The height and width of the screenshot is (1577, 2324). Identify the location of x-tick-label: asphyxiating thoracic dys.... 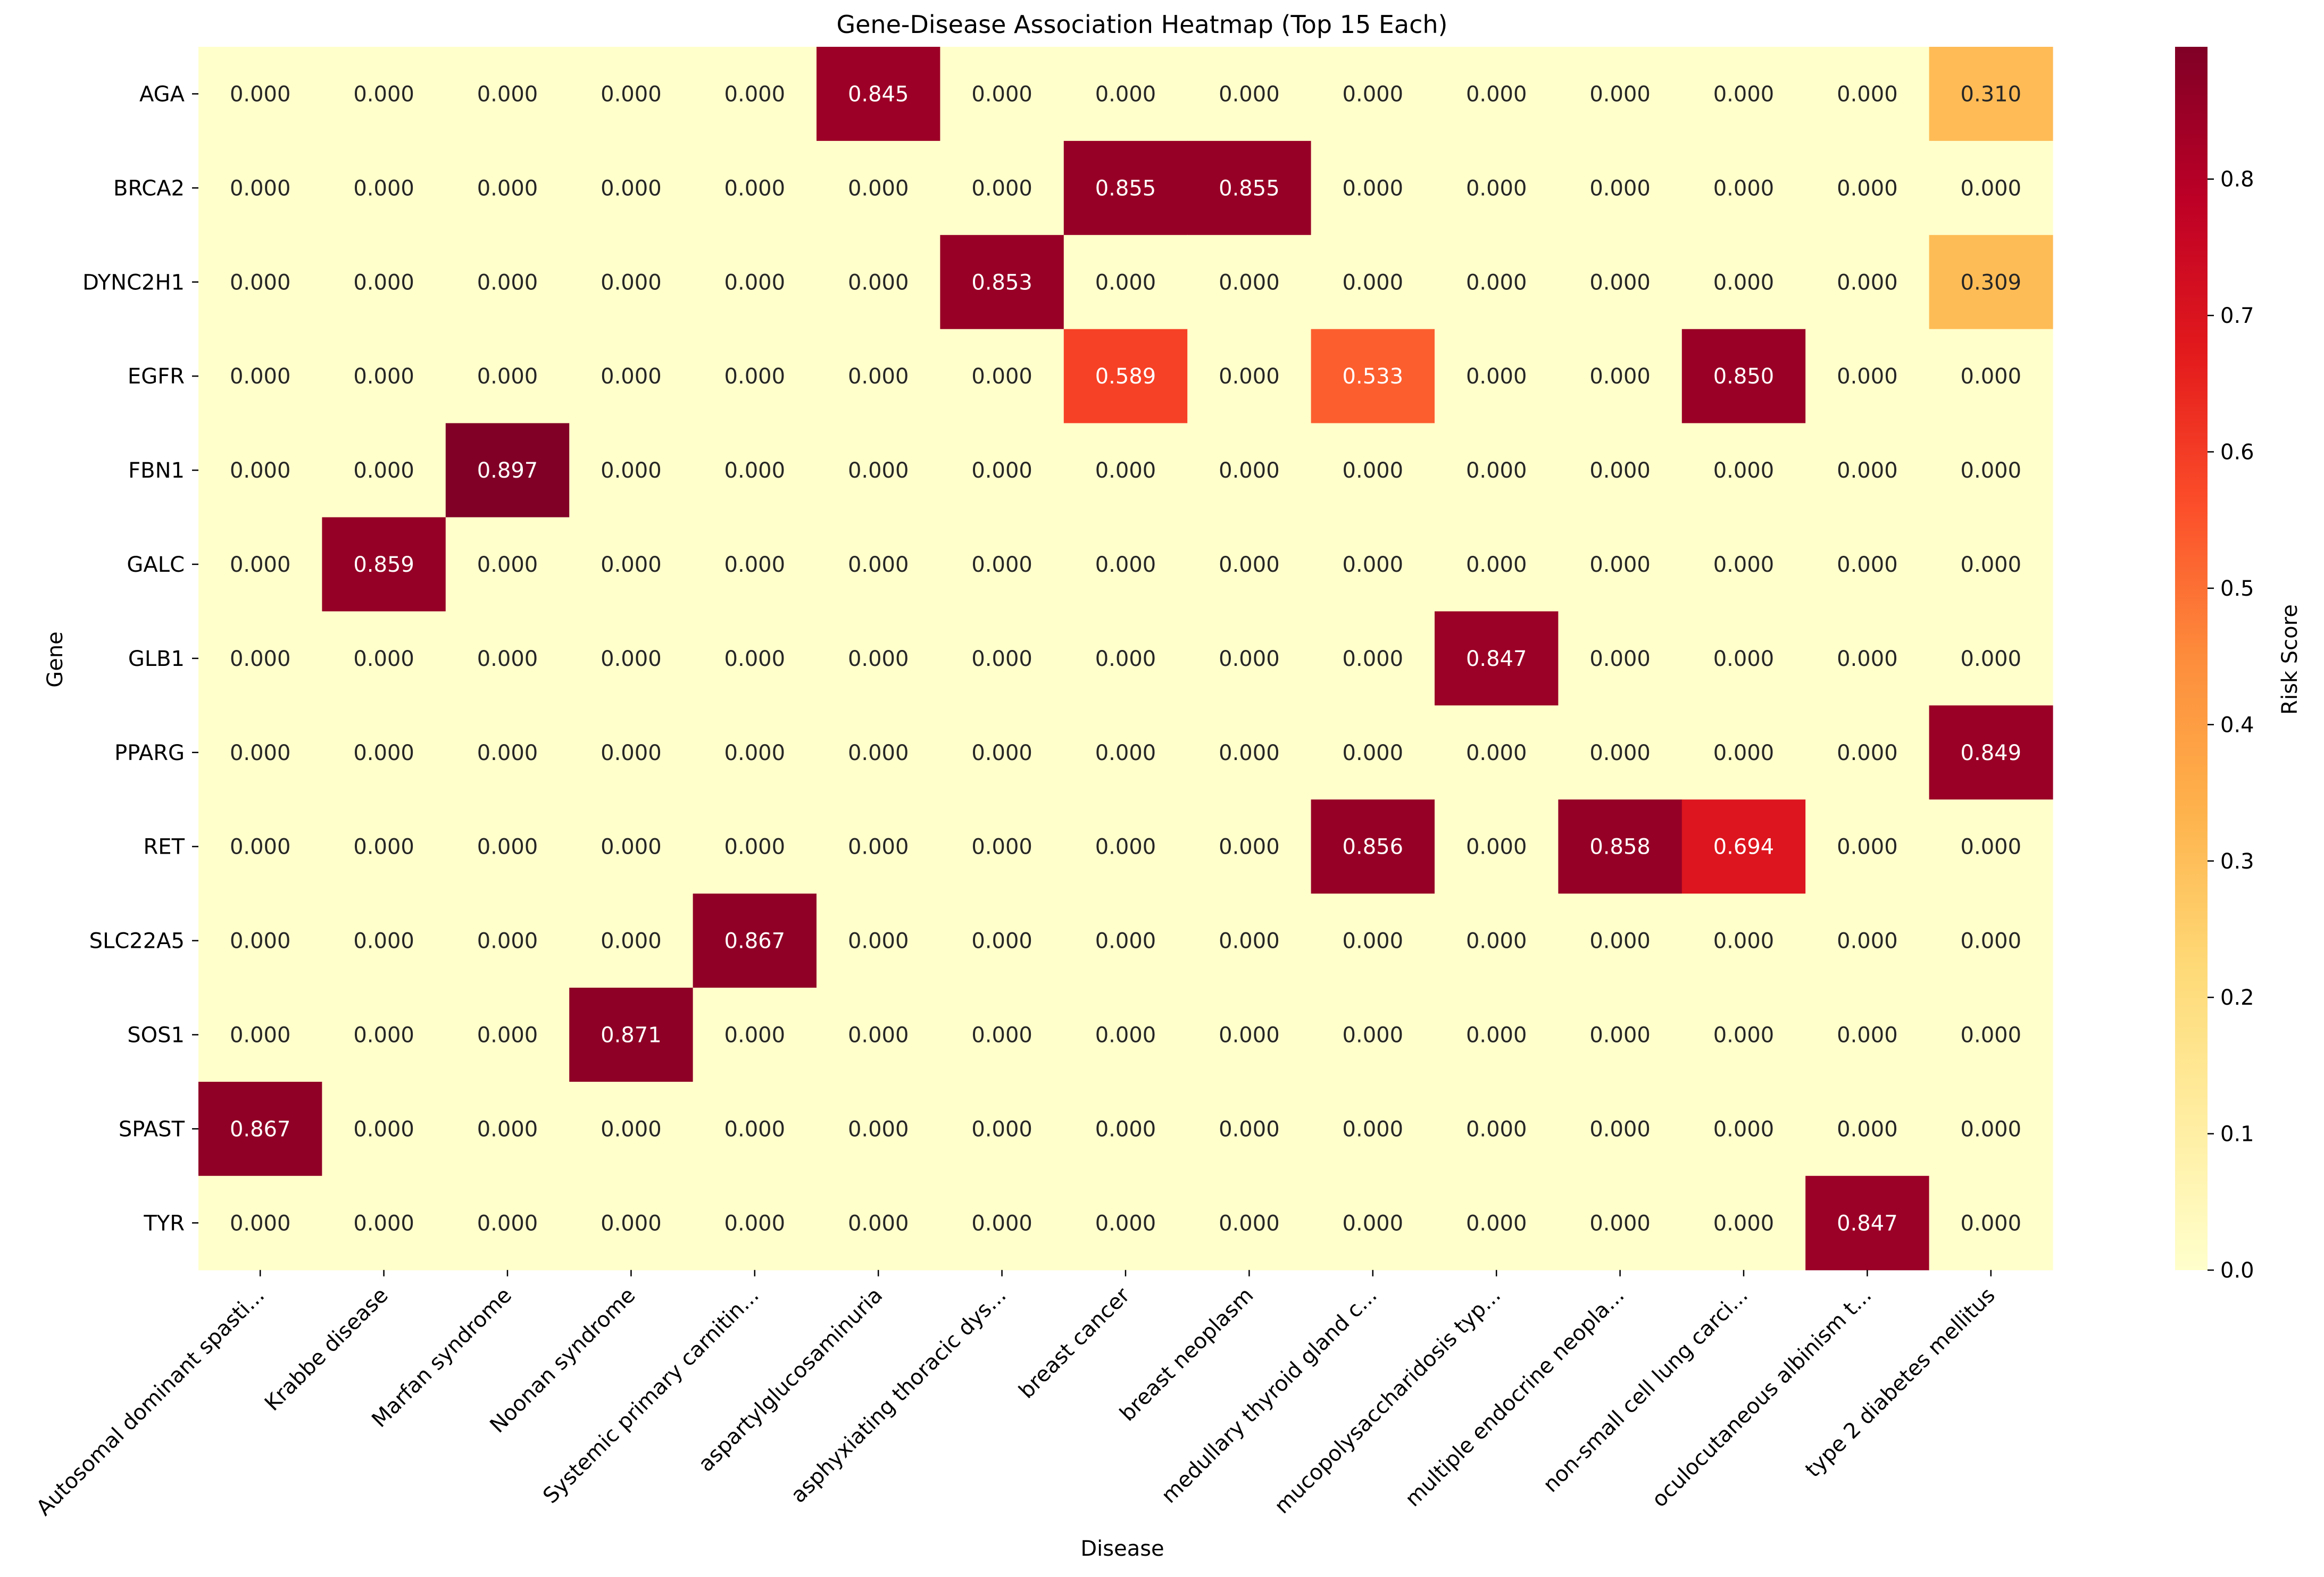
(898, 1395).